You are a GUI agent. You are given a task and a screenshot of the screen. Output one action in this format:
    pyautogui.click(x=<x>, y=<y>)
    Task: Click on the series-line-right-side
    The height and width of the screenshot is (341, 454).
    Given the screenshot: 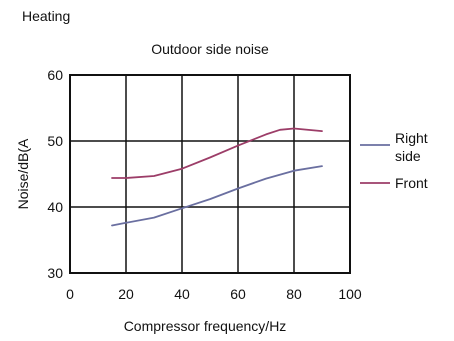 What is the action you would take?
    pyautogui.click(x=217, y=196)
    